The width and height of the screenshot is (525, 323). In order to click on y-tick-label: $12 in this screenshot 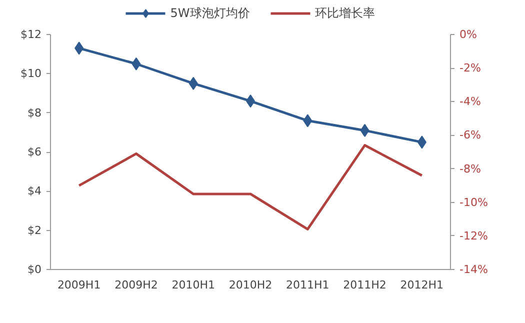, I will do `click(31, 34)`.